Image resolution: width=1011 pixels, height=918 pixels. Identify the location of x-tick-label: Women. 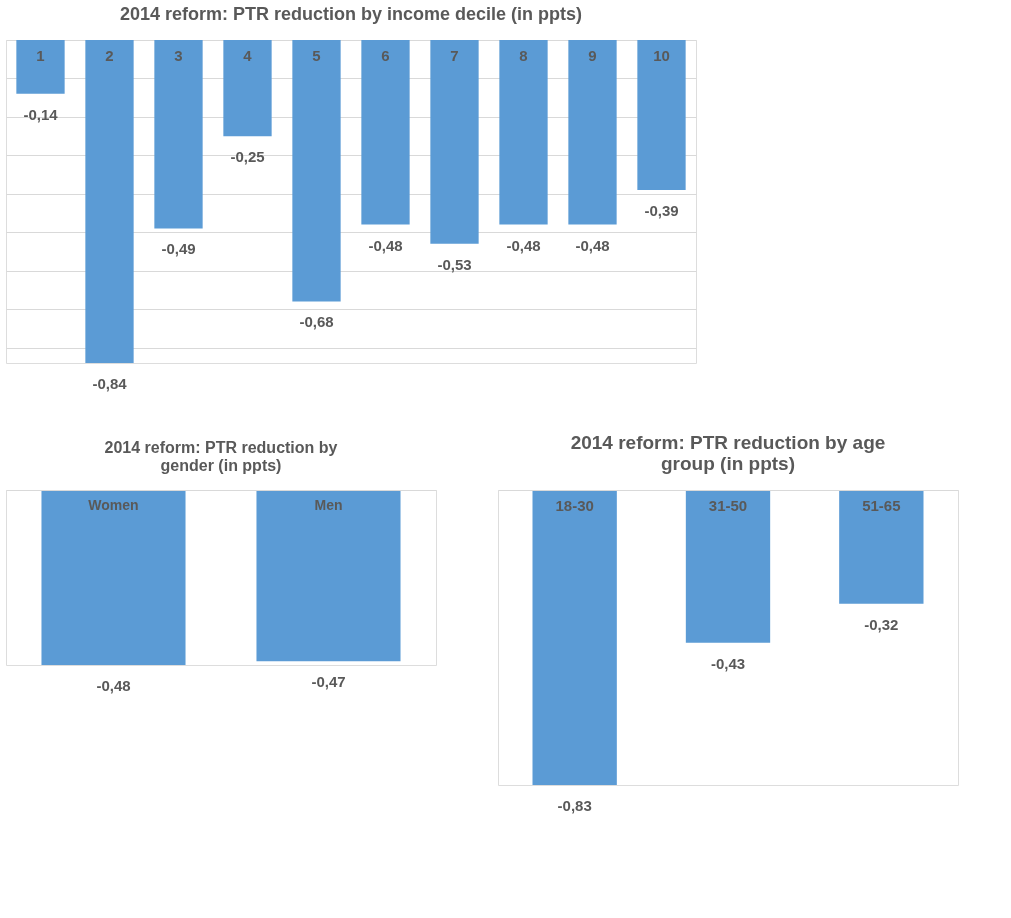
(113, 504).